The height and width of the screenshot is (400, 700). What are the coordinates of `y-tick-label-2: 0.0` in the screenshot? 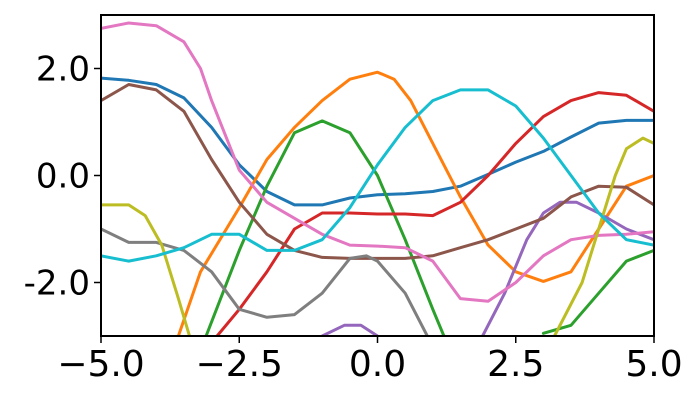 It's located at (63, 177).